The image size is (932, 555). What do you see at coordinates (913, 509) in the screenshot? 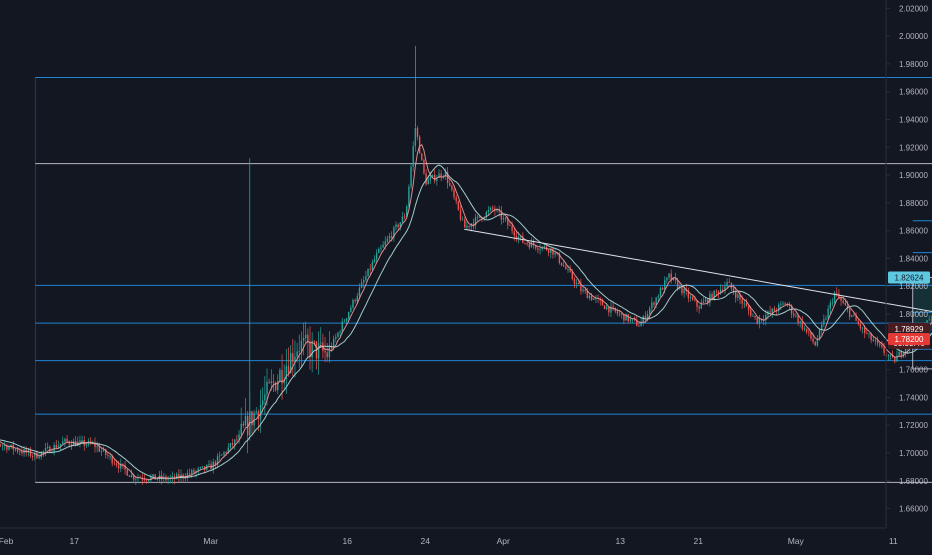
I see `y-axis-tick-label: 1.66000` at bounding box center [913, 509].